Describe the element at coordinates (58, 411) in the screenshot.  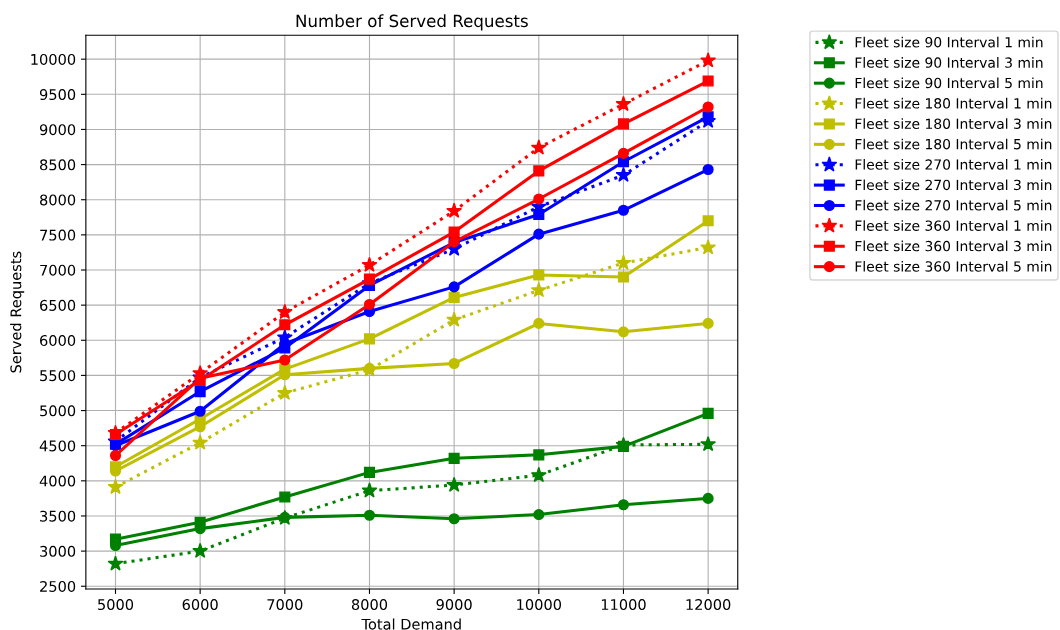
I see `y-tick-label: 5000` at that location.